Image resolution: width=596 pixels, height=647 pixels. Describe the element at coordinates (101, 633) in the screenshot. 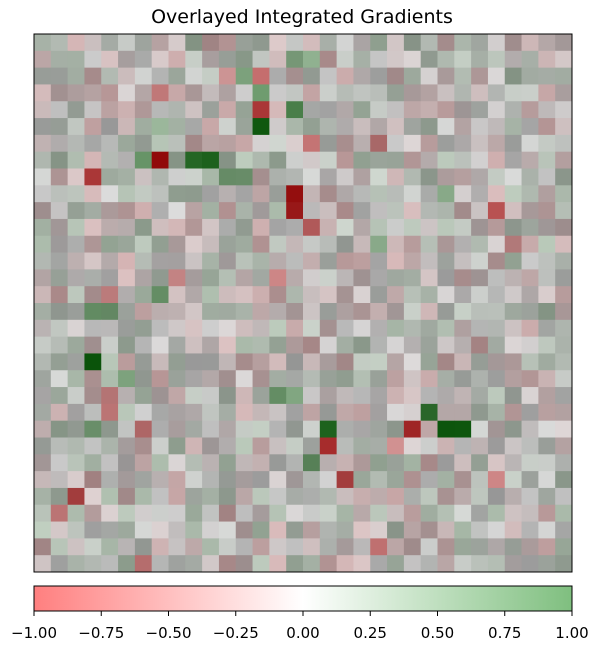

I see `colorbar-tick-label: −0.75` at that location.